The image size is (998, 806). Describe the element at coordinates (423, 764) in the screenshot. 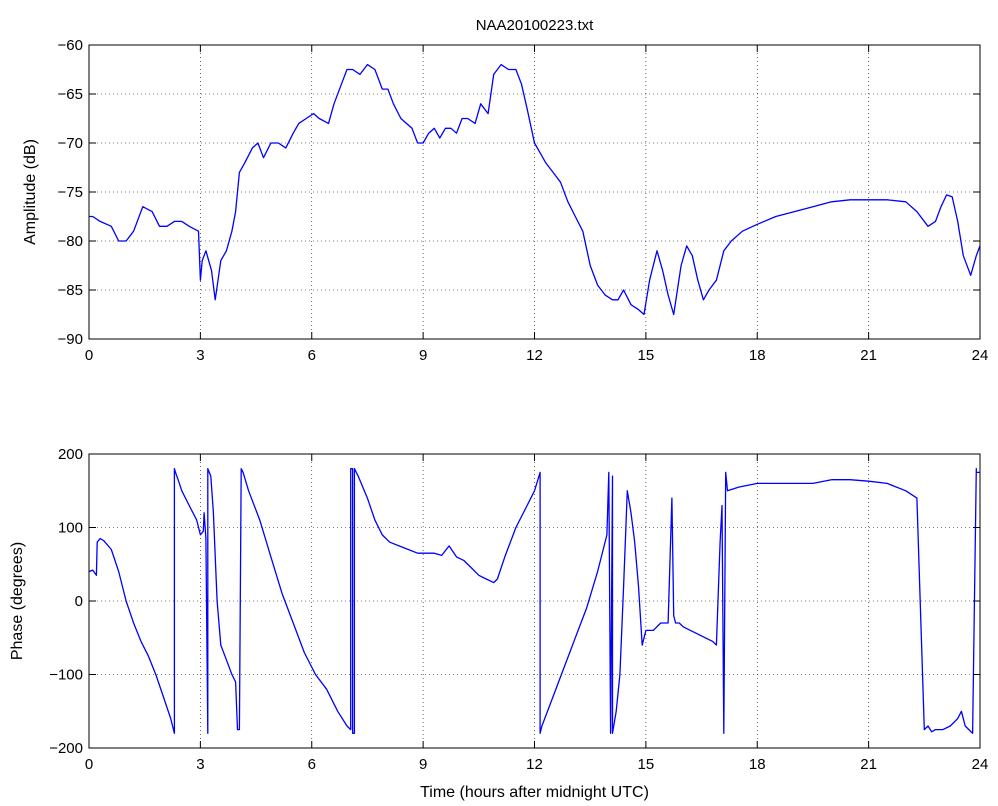

I see `phase-x-tick-label: 9` at that location.